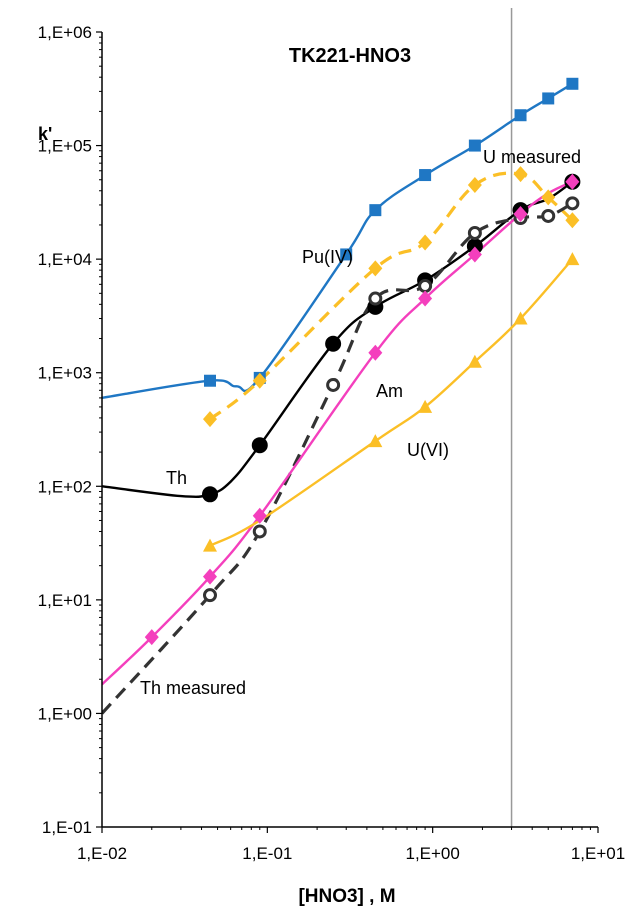 The image size is (636, 919). What do you see at coordinates (428, 450) in the screenshot?
I see `annotation-u-vi: U(VI)` at bounding box center [428, 450].